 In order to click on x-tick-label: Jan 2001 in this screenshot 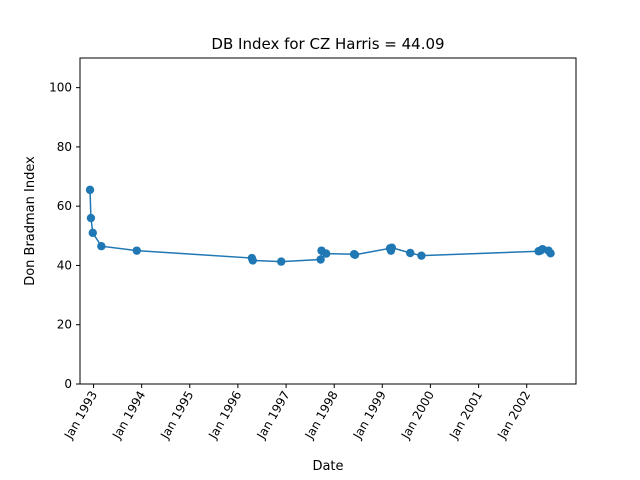, I will do `click(465, 416)`.